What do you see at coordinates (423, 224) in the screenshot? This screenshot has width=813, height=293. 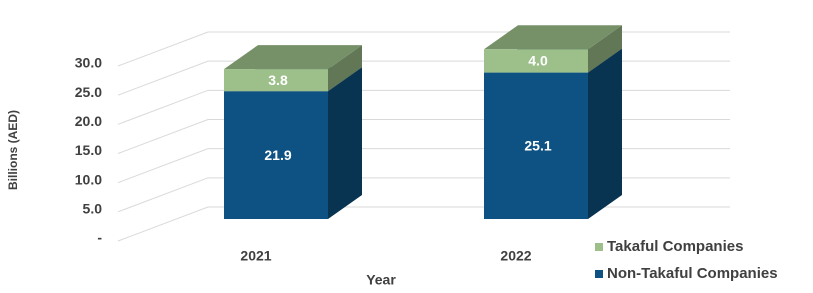 I see `grid-line` at bounding box center [423, 224].